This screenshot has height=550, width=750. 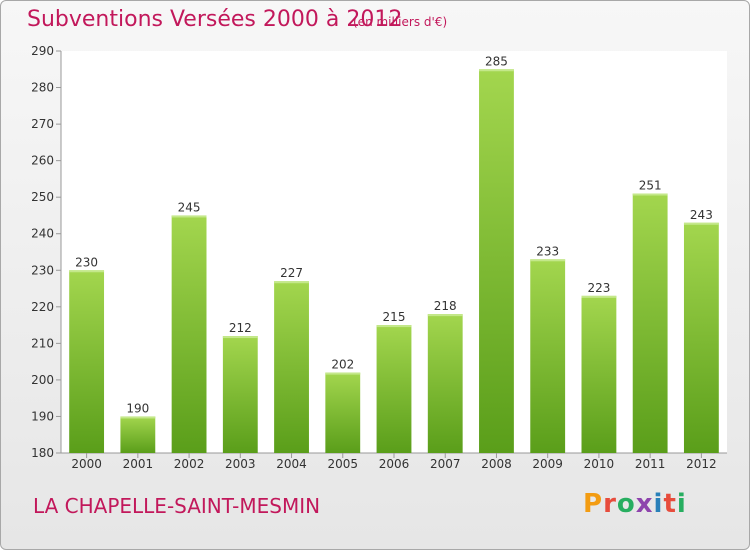 What do you see at coordinates (42, 343) in the screenshot?
I see `y-tick-label: 210` at bounding box center [42, 343].